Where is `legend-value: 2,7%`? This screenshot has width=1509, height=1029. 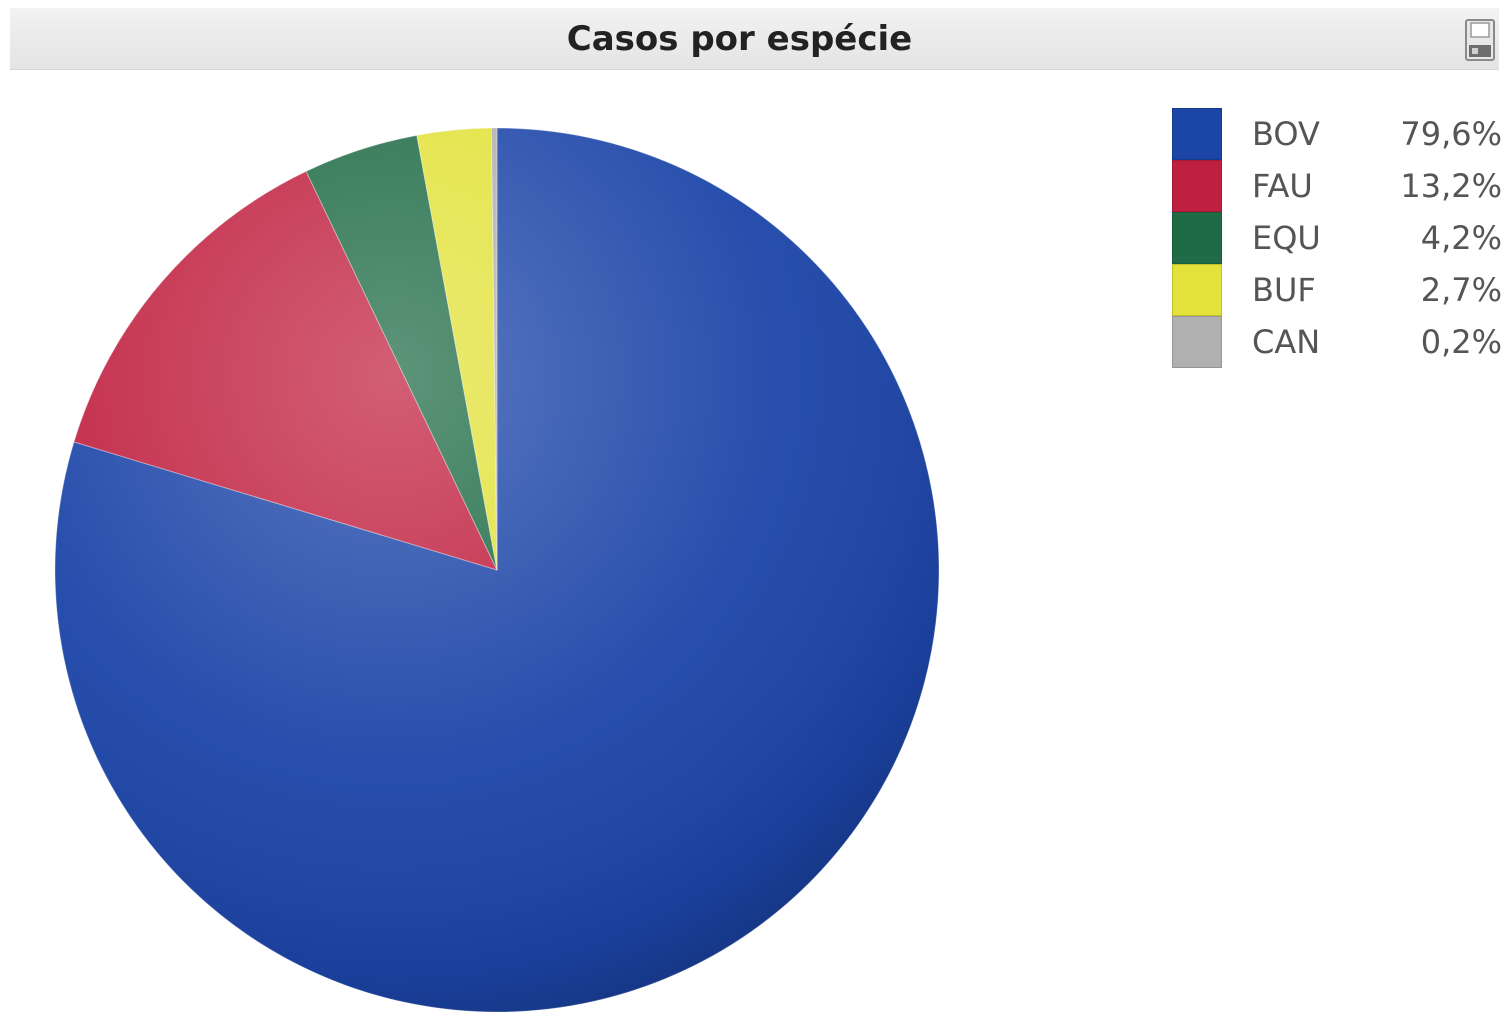
legend-value: 2,7% is located at coordinates (1461, 290).